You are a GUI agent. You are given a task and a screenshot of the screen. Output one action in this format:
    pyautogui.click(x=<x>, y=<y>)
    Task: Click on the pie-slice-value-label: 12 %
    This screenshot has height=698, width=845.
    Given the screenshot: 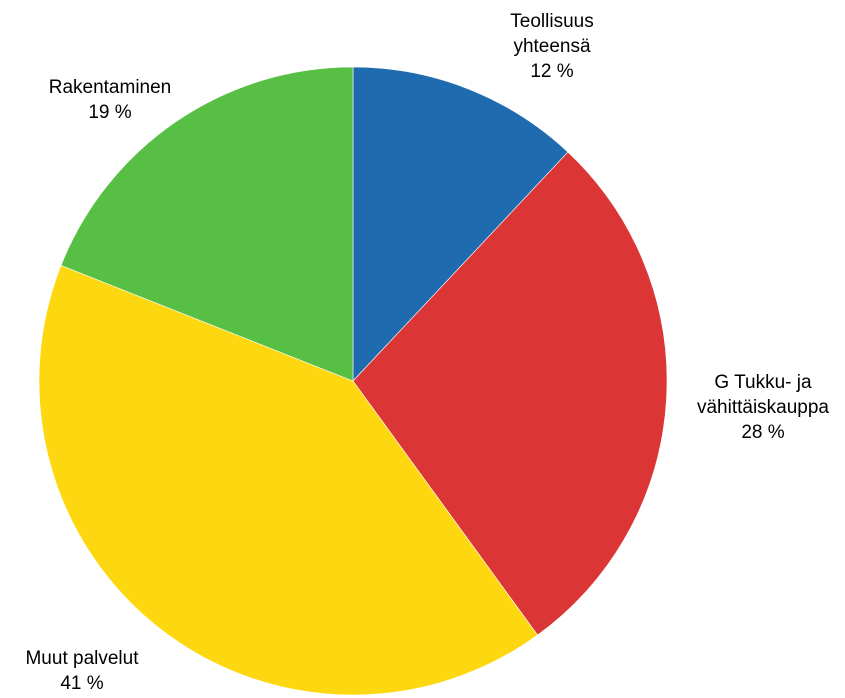 What is the action you would take?
    pyautogui.click(x=551, y=71)
    